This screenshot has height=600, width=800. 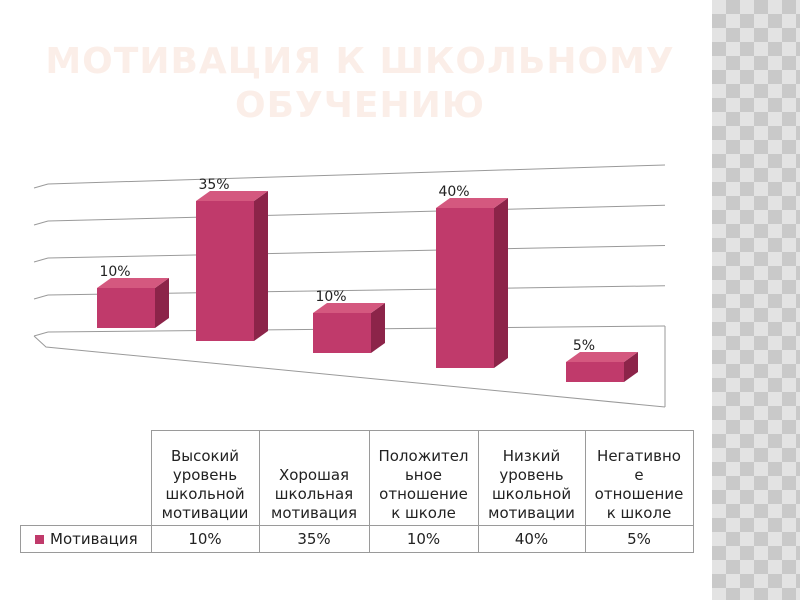 I want to click on data-label: 35%, so click(x=213, y=185).